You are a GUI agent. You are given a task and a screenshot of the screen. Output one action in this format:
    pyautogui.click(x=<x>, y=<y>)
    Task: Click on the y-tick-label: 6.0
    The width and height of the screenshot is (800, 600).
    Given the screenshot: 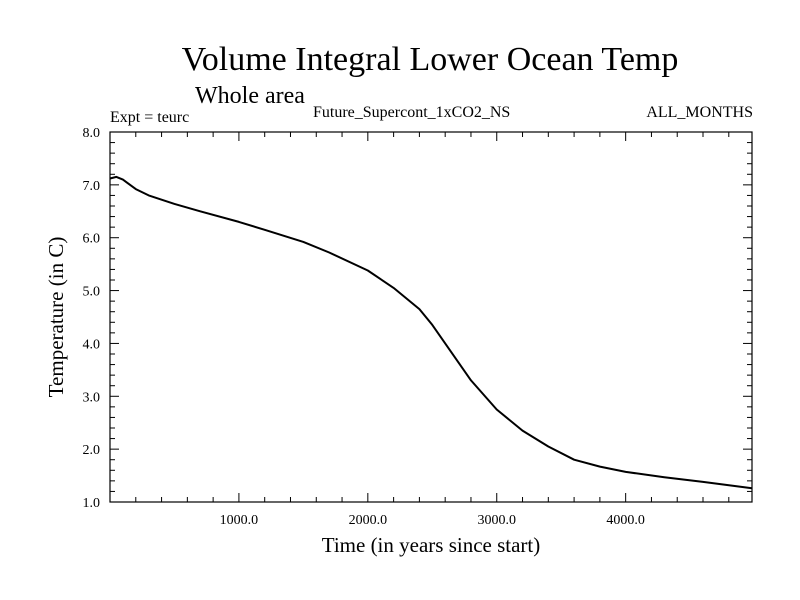 What is the action you would take?
    pyautogui.click(x=92, y=239)
    